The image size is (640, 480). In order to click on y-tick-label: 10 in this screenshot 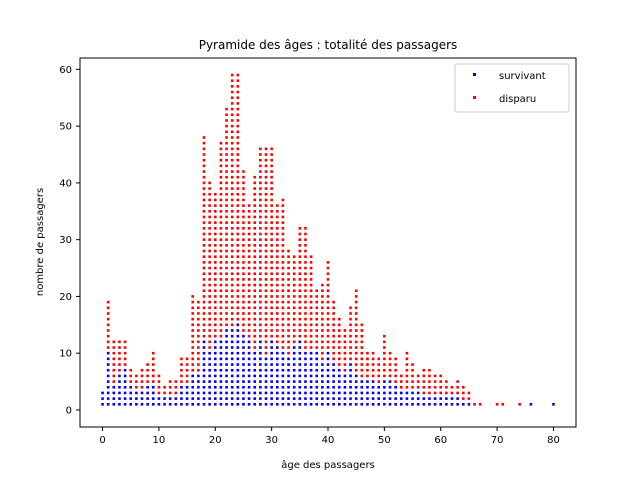, I will do `click(65, 354)`.